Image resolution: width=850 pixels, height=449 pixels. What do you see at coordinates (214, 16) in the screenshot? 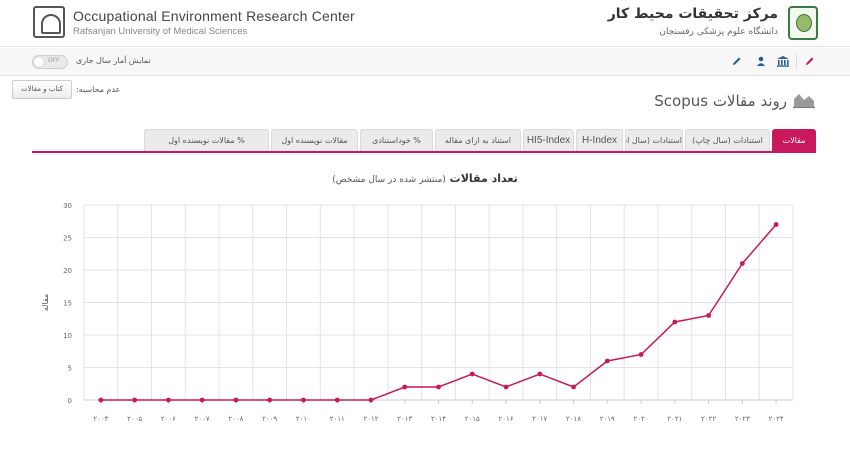
I see `site-title-en: Occupational Environment Research Center` at bounding box center [214, 16].